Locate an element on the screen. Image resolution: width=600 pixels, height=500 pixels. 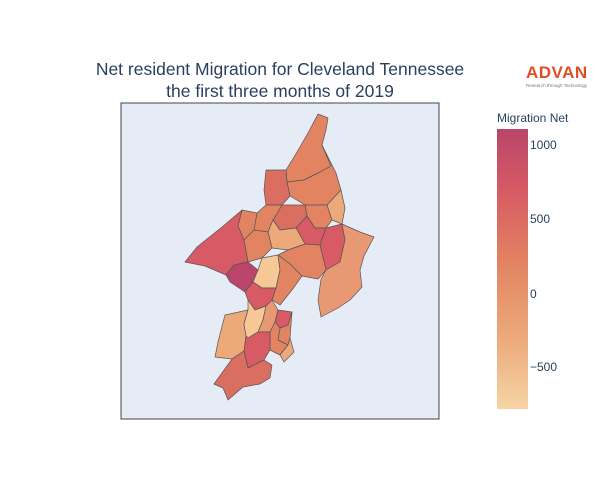
chart-title-line-2: the first three months of 2019 is located at coordinates (280, 91).